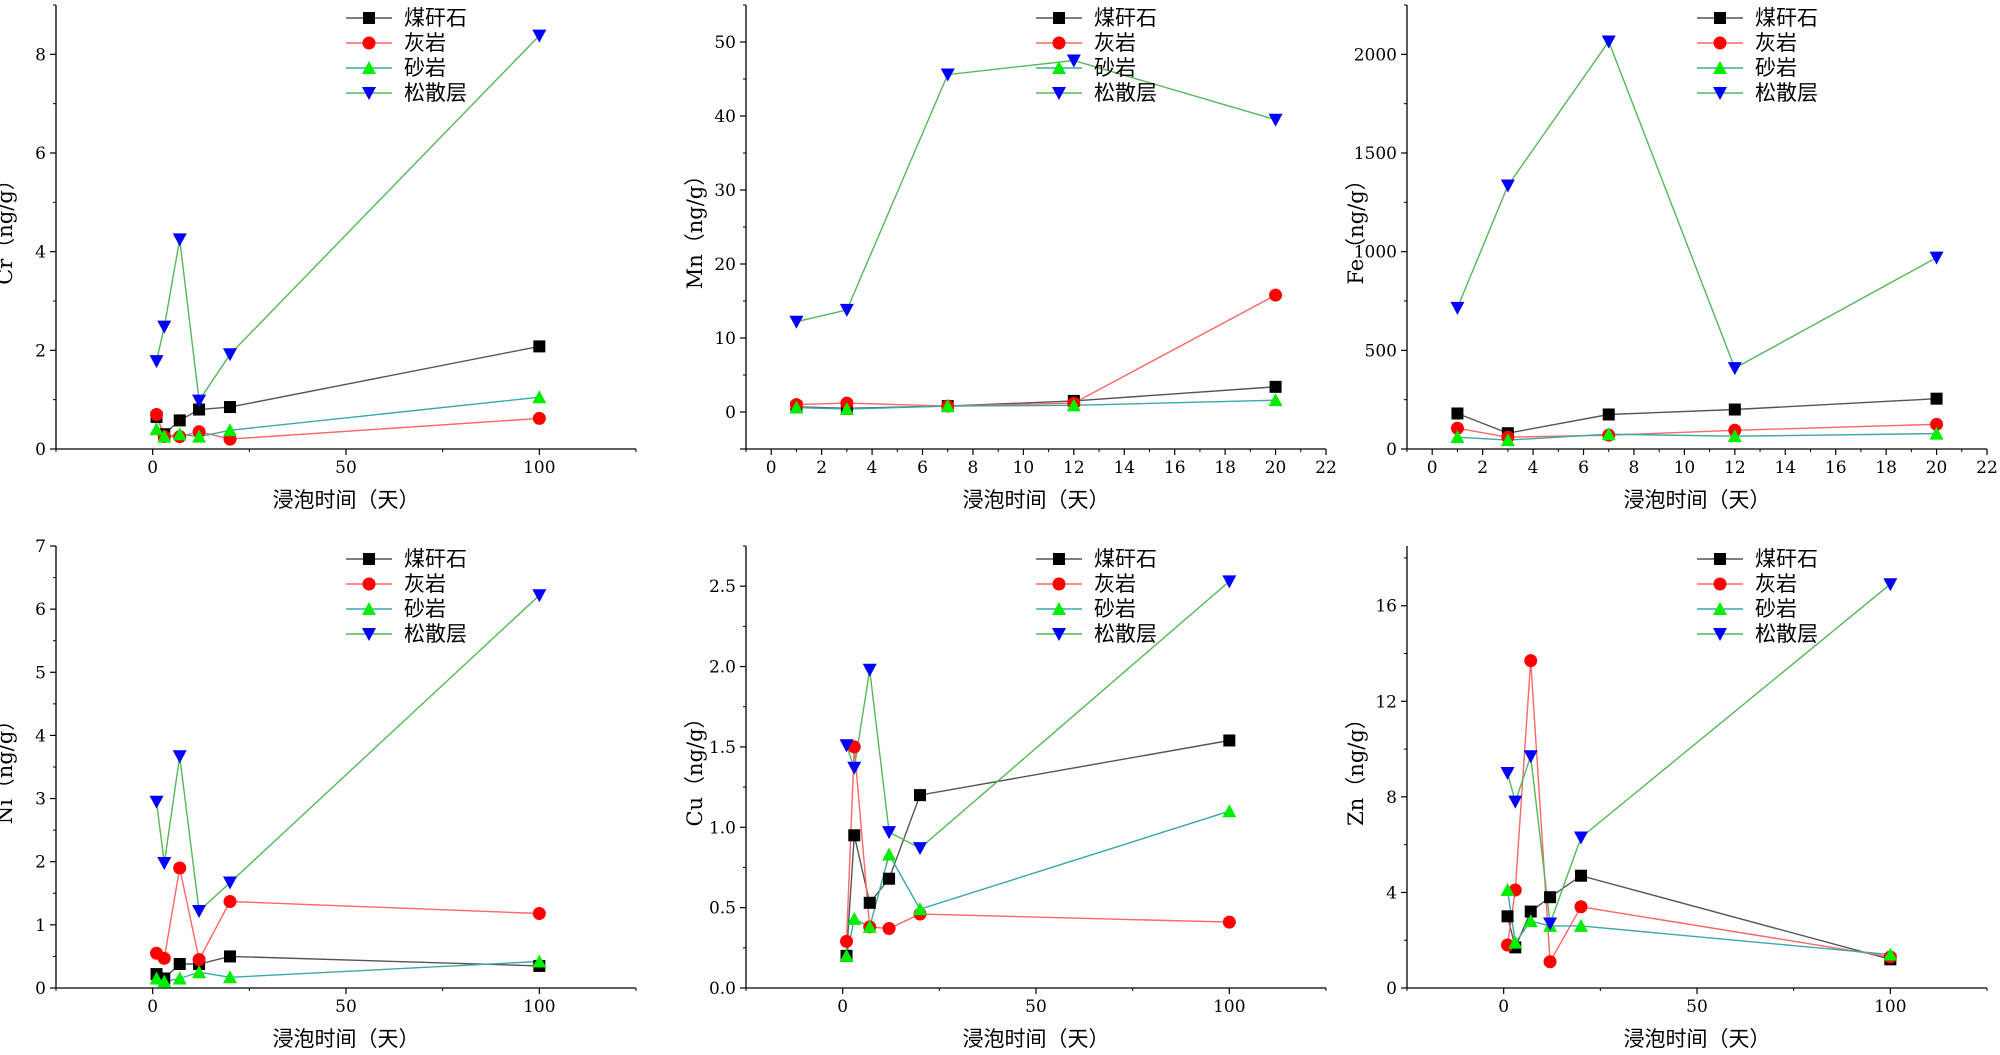 The height and width of the screenshot is (1055, 2000). I want to click on y-tick-label: 0.0, so click(722, 989).